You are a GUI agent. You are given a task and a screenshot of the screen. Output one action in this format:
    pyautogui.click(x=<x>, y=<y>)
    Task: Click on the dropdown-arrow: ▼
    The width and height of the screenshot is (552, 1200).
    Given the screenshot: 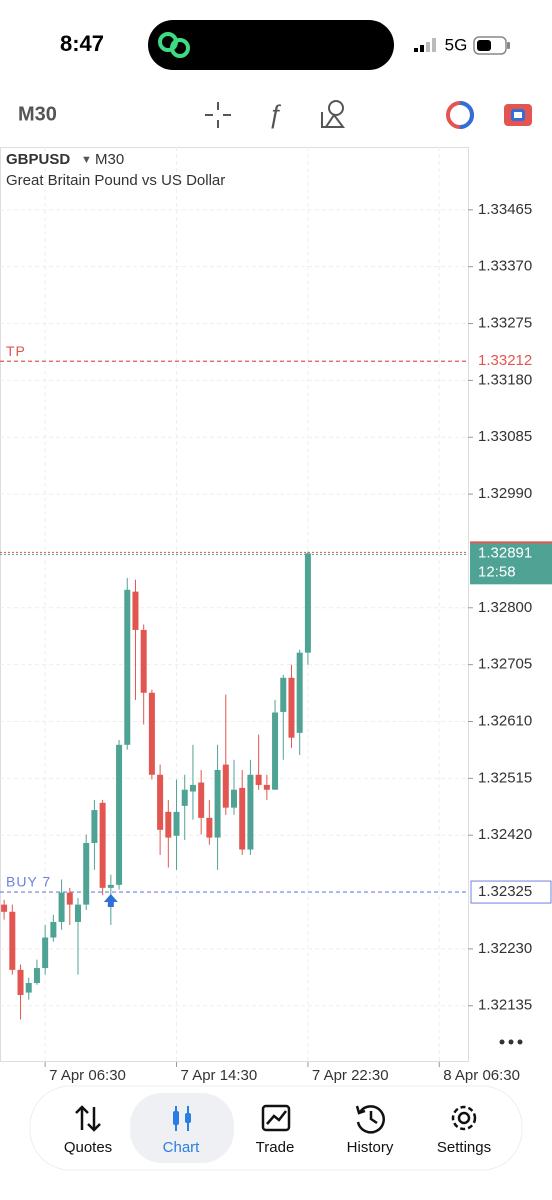 What is the action you would take?
    pyautogui.click(x=86, y=160)
    